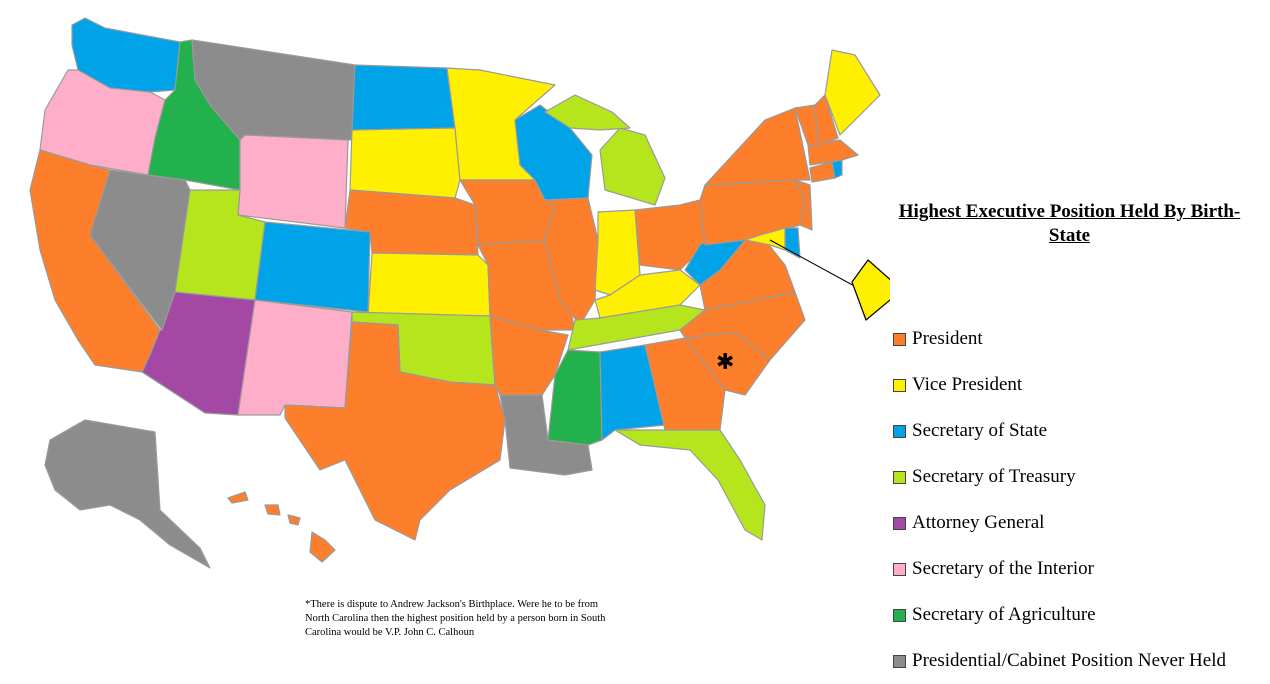  Describe the element at coordinates (899, 431) in the screenshot. I see `swatch-secretary-of-state` at that location.